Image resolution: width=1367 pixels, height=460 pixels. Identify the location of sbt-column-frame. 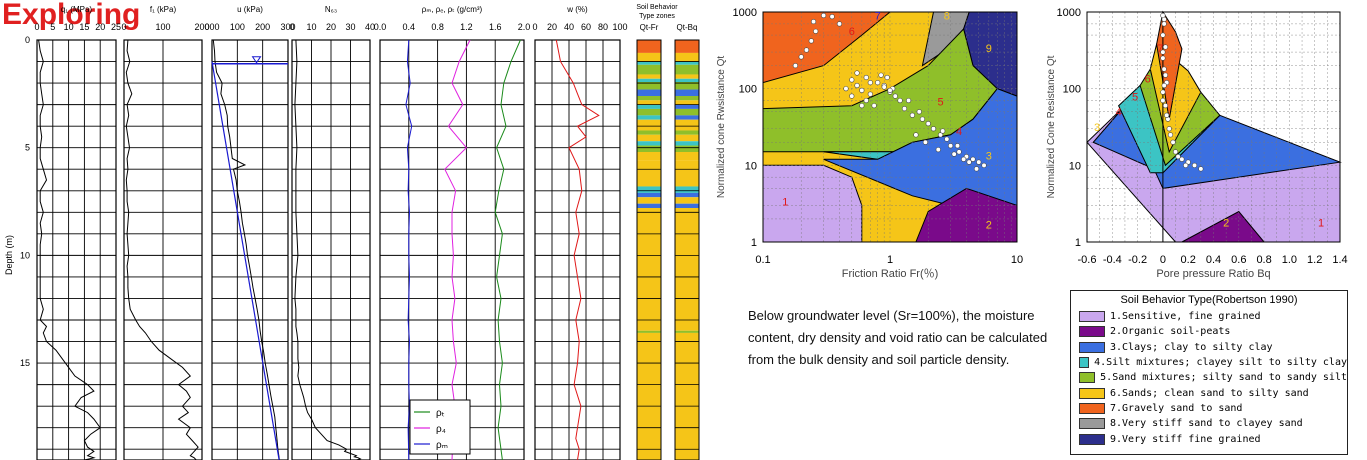
(687, 249).